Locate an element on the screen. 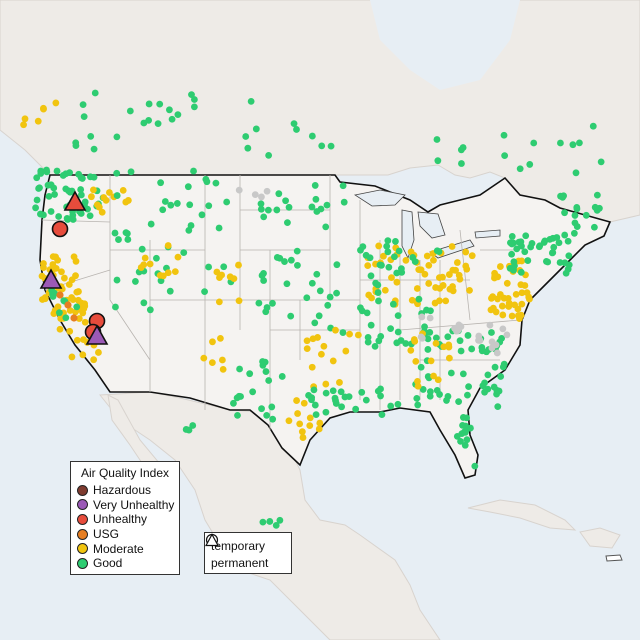  monitor-triangle-marker is located at coordinates (51, 278).